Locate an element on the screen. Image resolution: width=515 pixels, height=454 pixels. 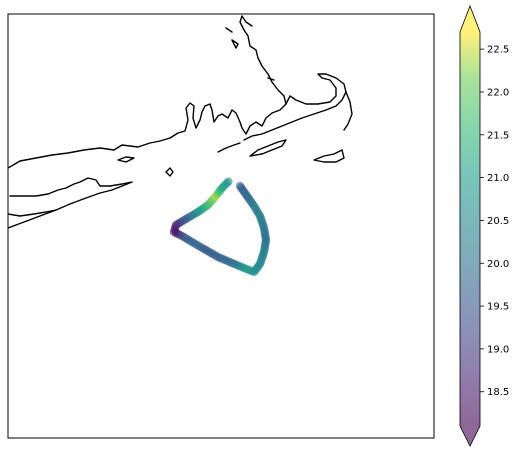
coastline-small-islands is located at coordinates (250, 54).